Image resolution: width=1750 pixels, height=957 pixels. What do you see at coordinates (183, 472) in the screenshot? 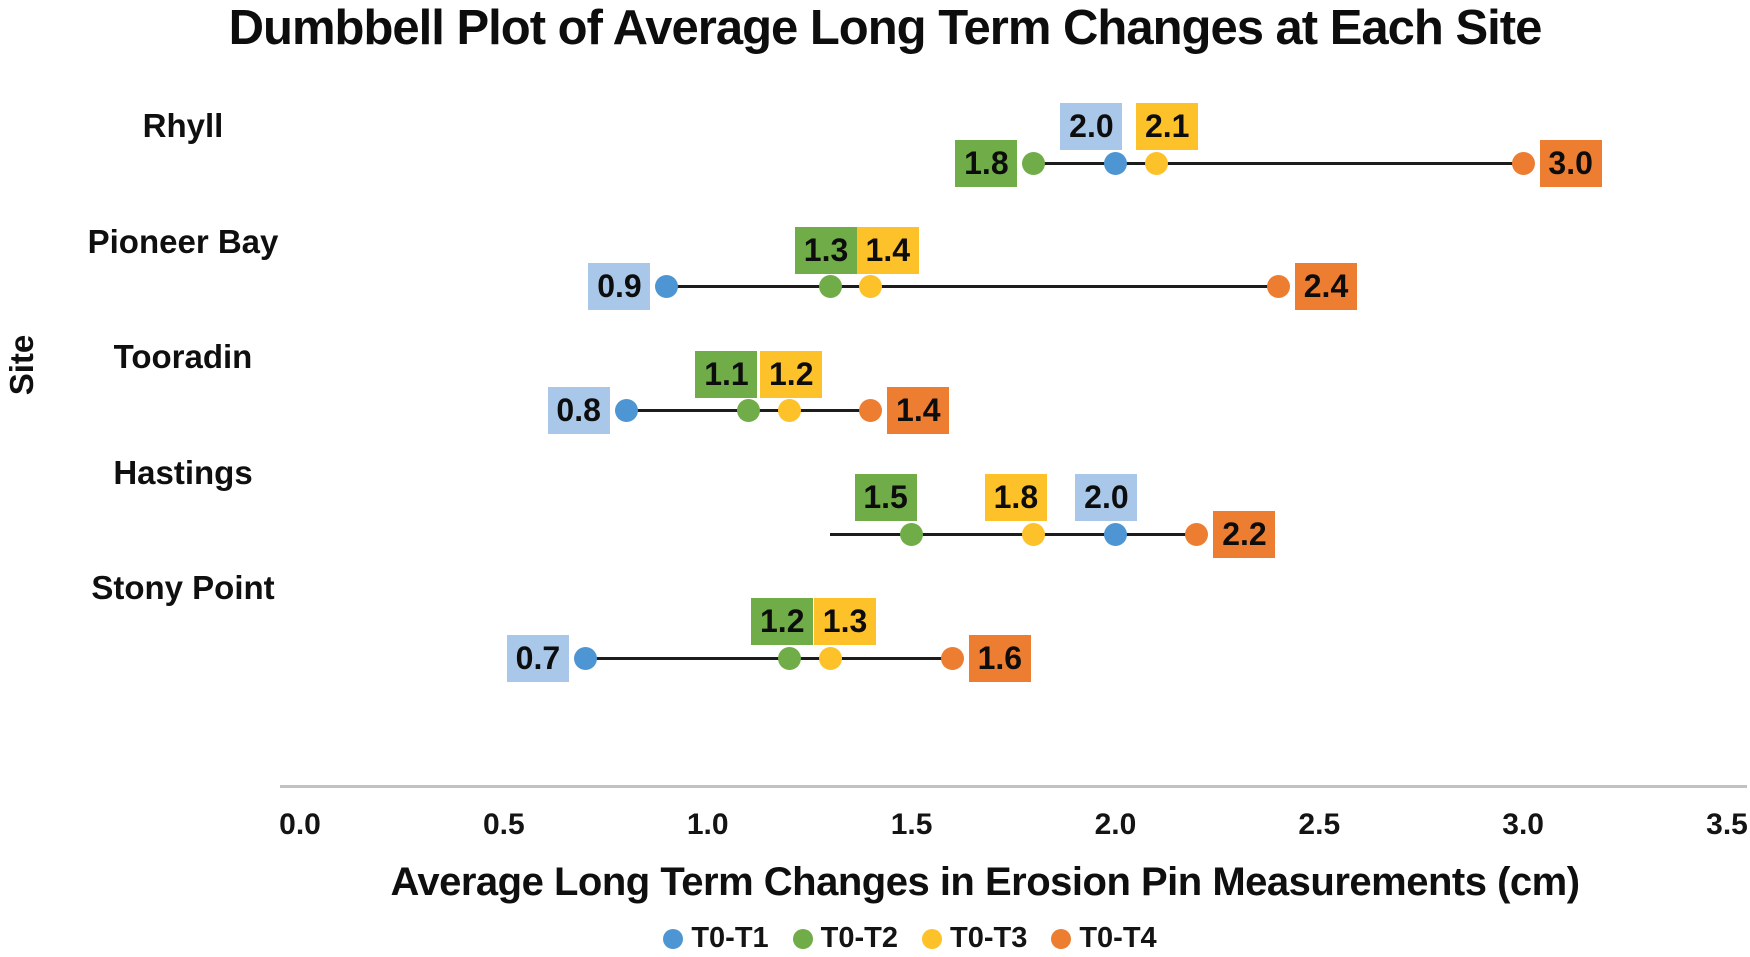
I see `site-label: Hastings` at bounding box center [183, 472].